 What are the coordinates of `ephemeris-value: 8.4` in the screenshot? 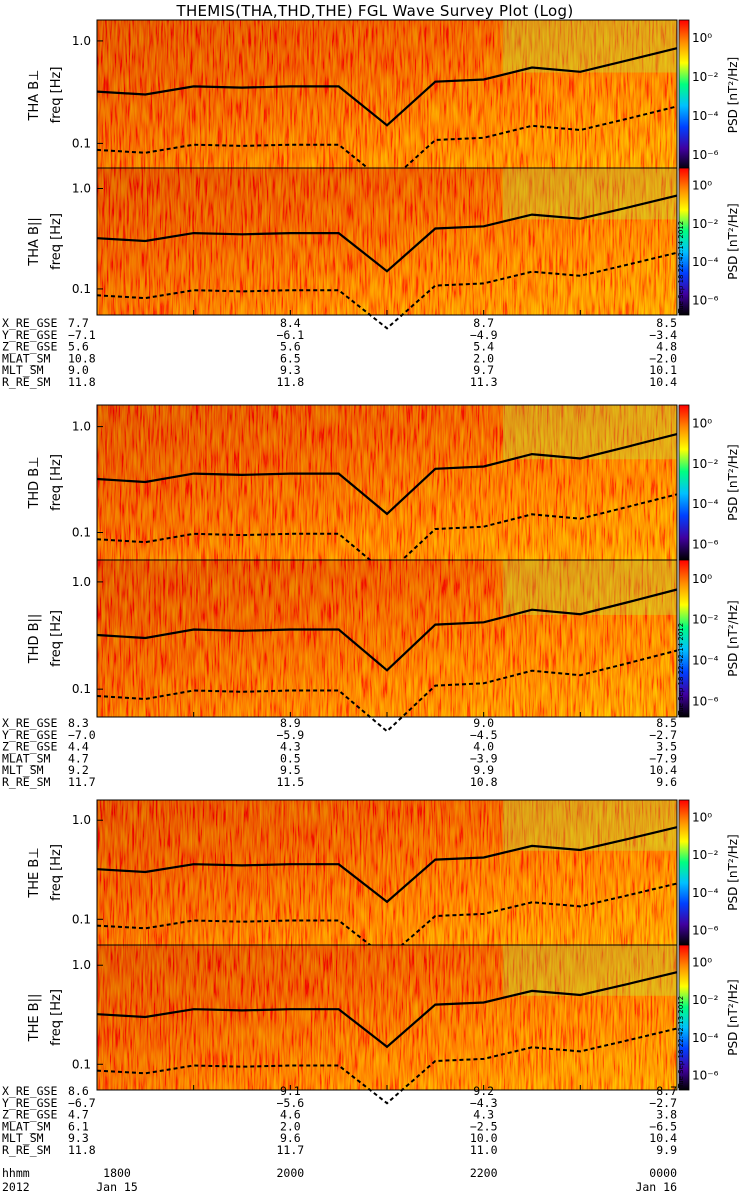 It's located at (290, 323).